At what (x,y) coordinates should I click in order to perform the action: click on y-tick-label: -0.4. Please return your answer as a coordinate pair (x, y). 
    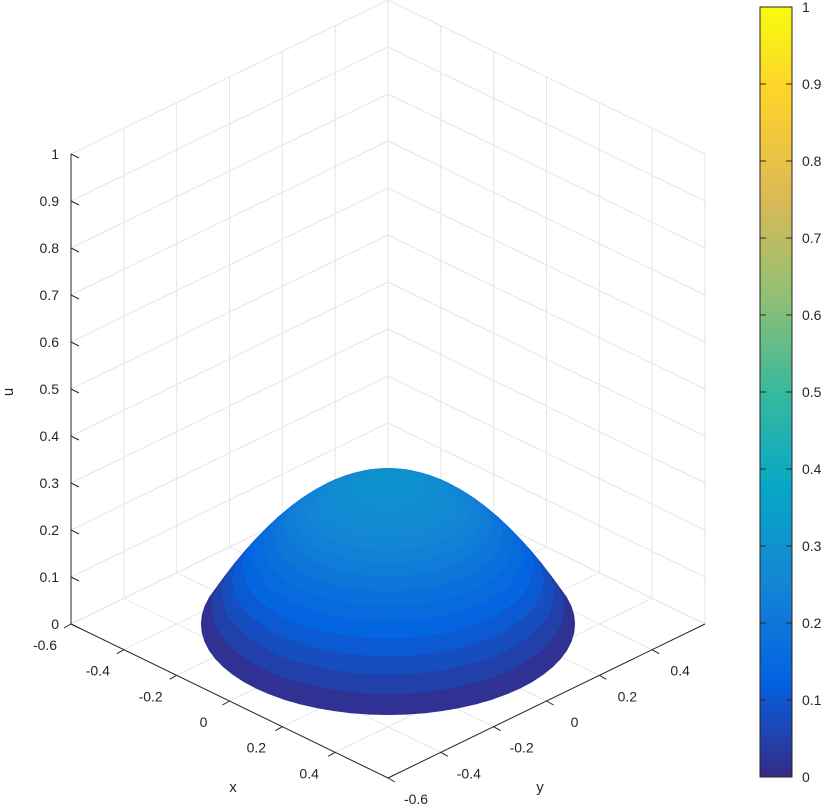
    Looking at the image, I should click on (469, 773).